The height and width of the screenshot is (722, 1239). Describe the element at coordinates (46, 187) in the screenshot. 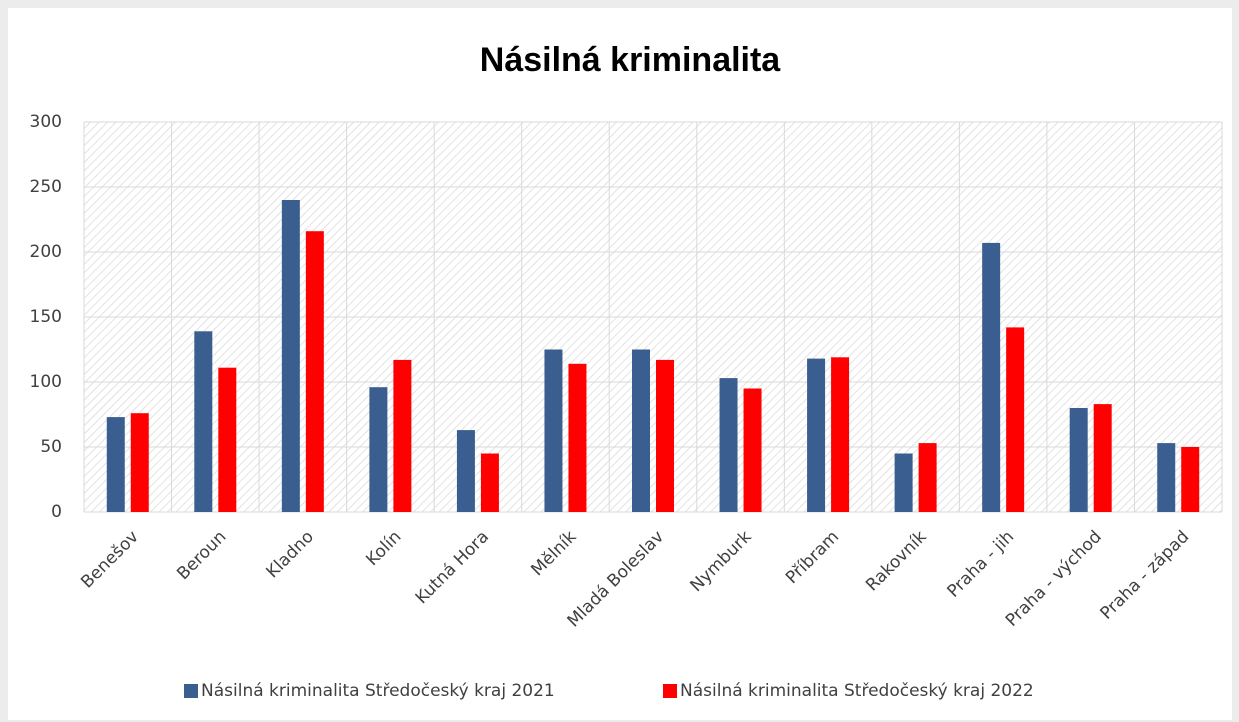

I see `y-tick-label: 250` at that location.